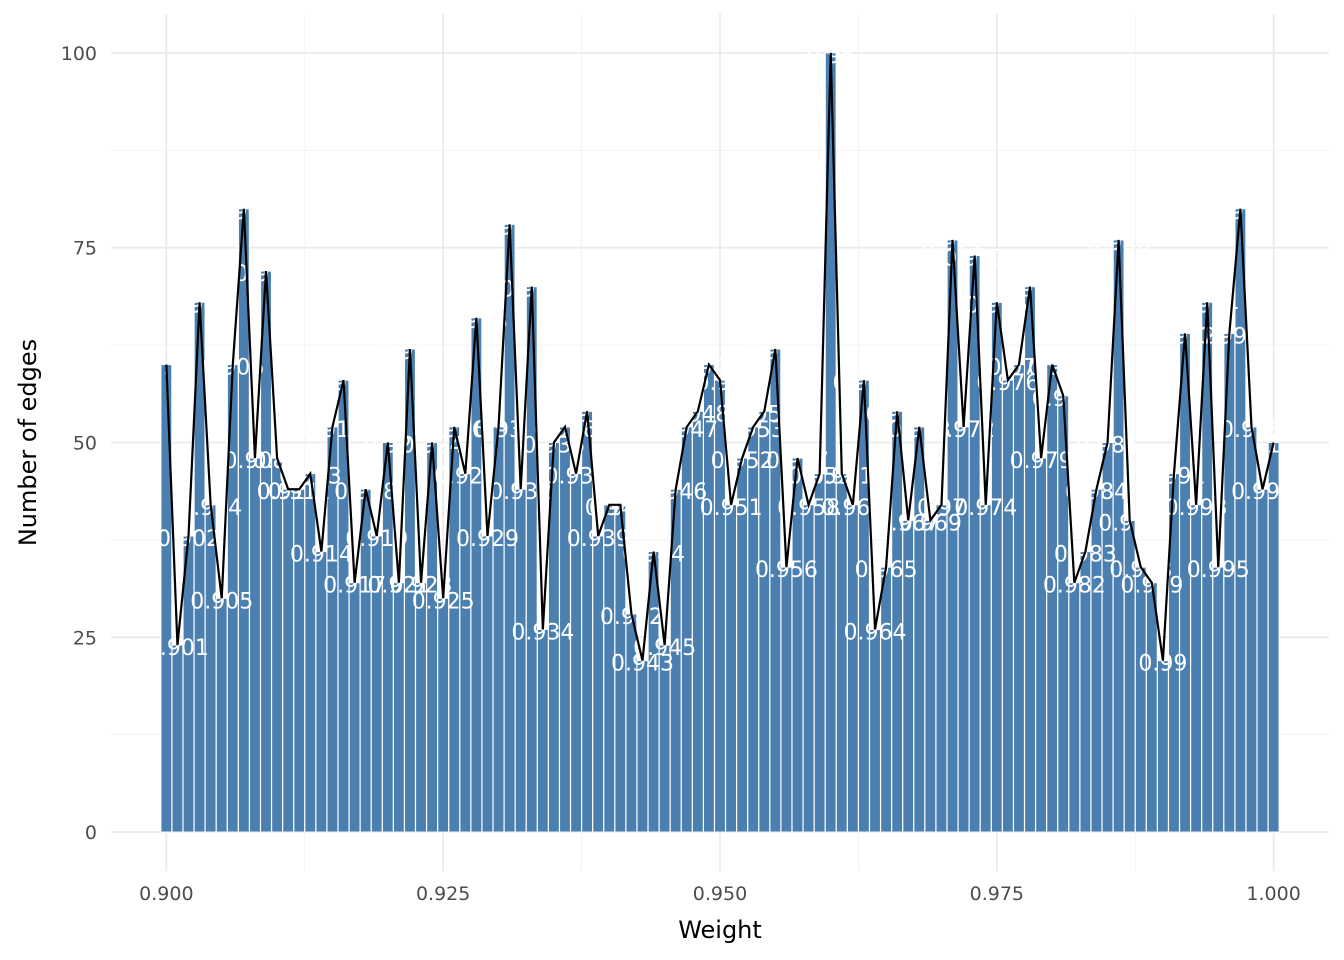 The width and height of the screenshot is (1344, 960). What do you see at coordinates (79, 54) in the screenshot?
I see `y-tick-label: 100` at bounding box center [79, 54].